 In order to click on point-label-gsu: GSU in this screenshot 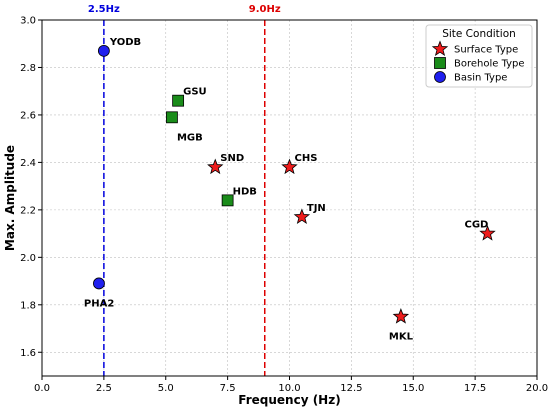, I will do `click(195, 92)`.